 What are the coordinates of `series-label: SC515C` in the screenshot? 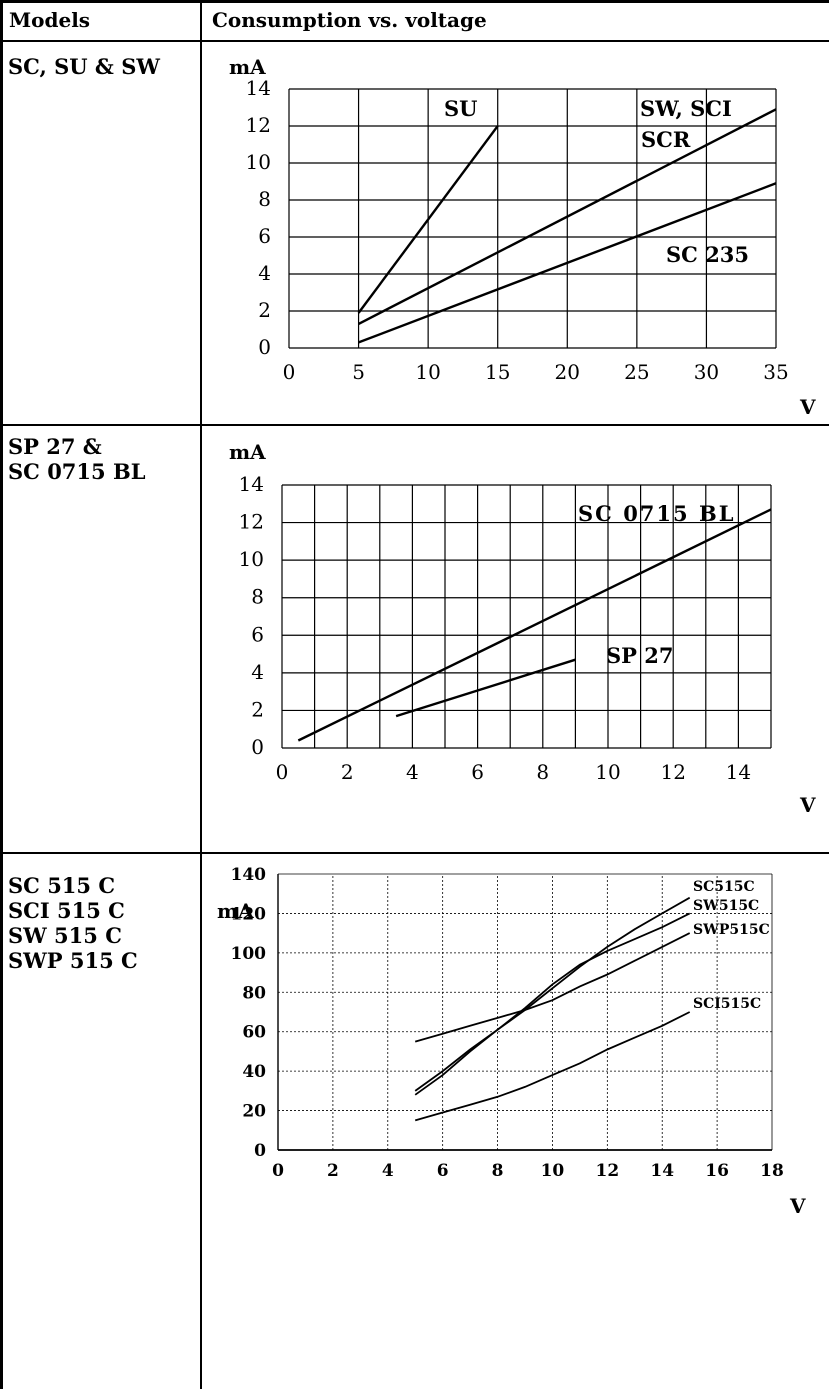 It's located at (724, 887).